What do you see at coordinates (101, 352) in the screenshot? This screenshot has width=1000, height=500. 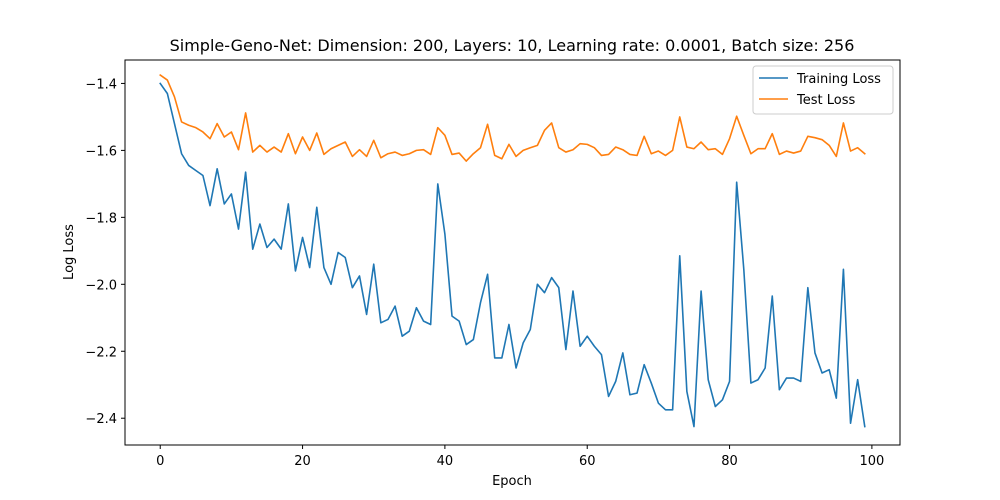 I see `y-tick-label: −2.2` at bounding box center [101, 352].